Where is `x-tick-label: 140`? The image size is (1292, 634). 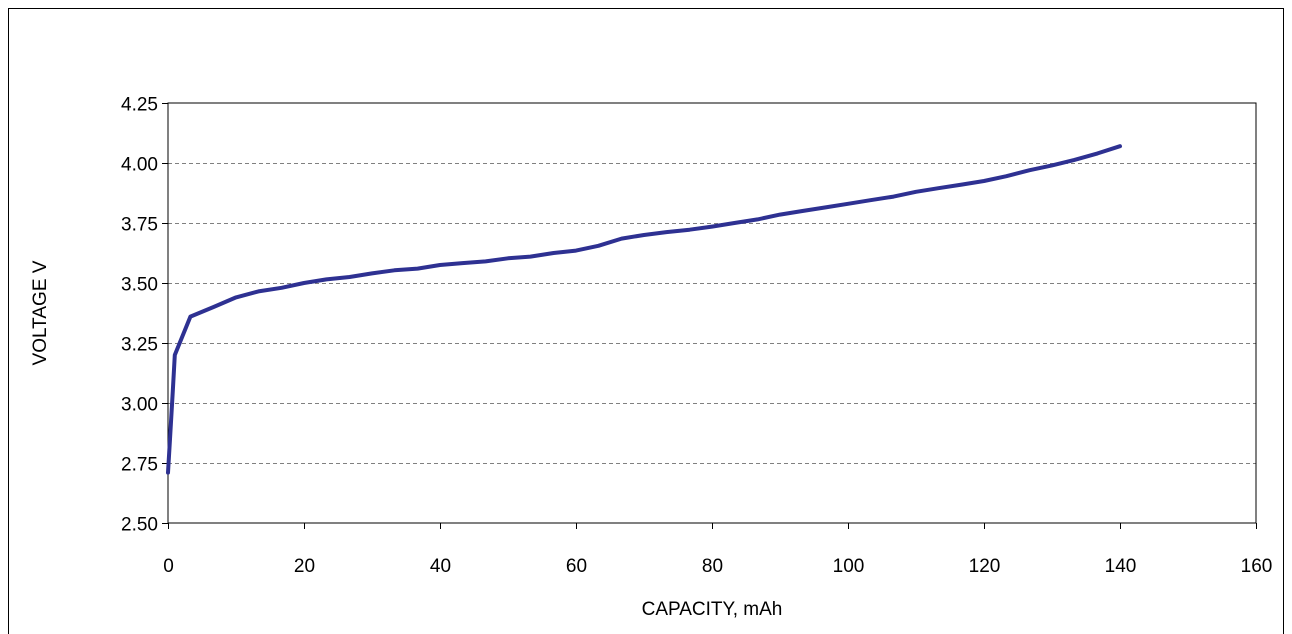
x-tick-label: 140 is located at coordinates (1121, 566).